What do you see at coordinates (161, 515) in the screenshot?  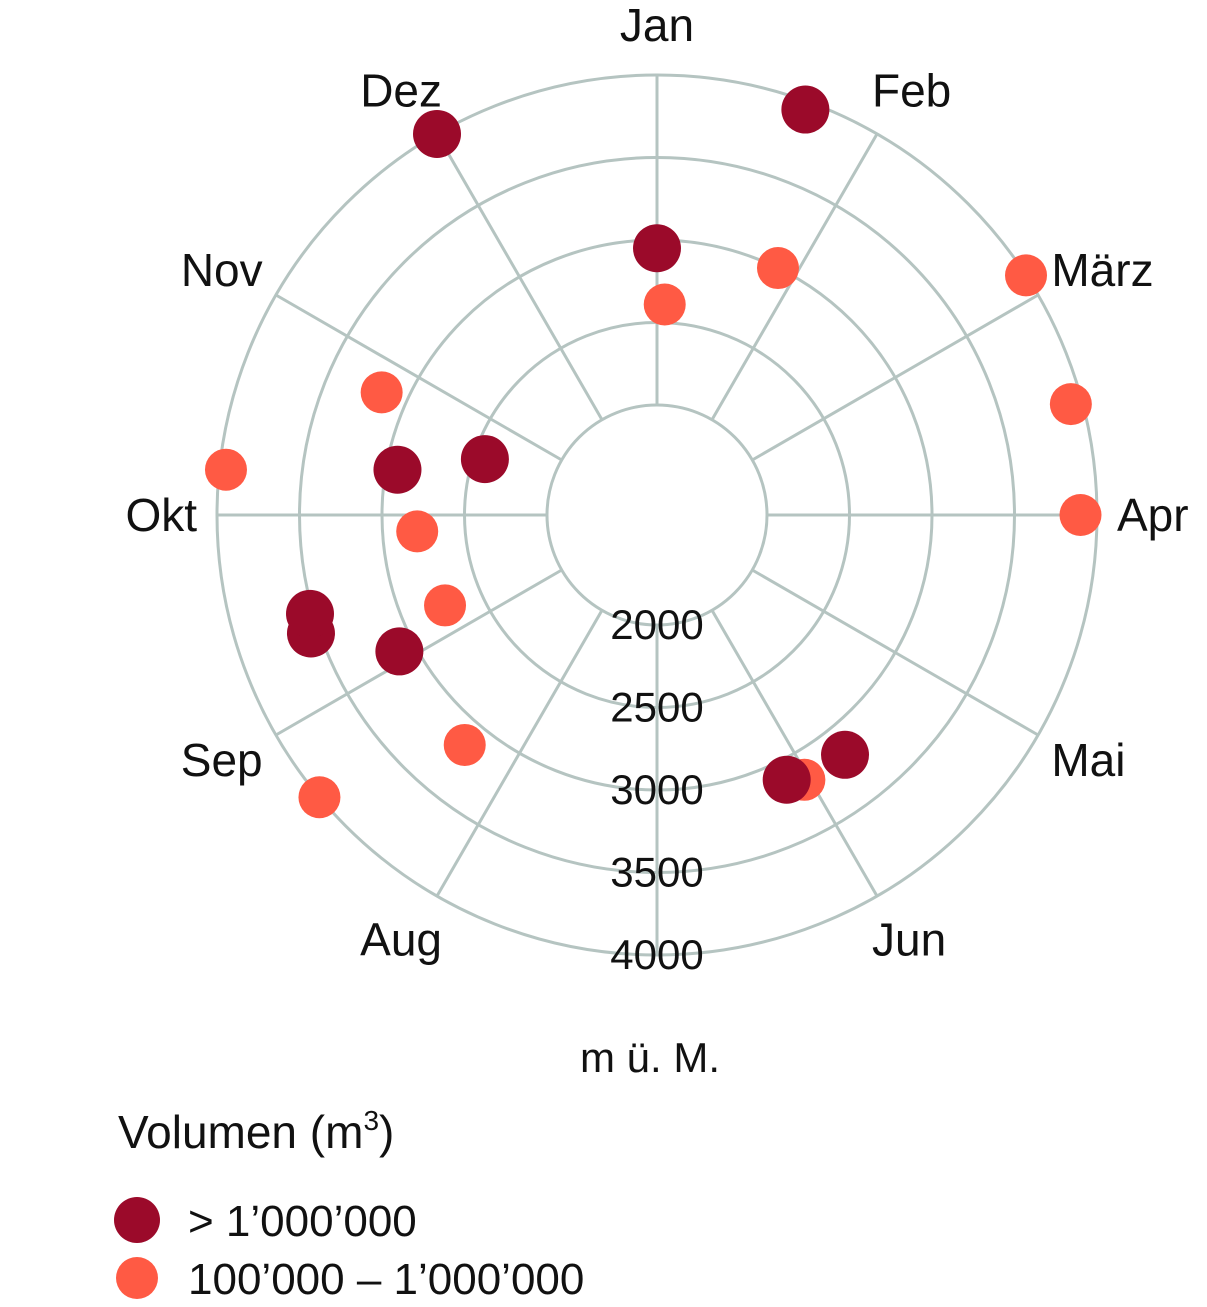 I see `month-label: Okt` at bounding box center [161, 515].